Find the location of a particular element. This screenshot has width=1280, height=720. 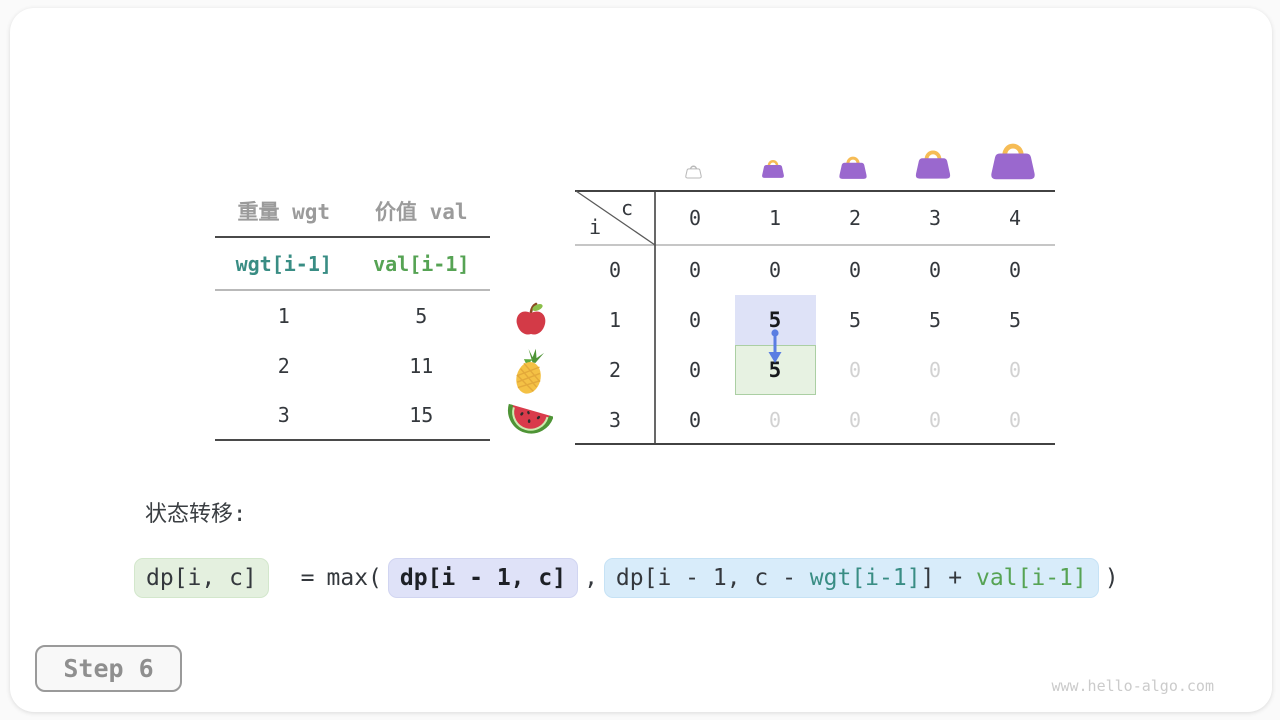

dp-grid: 0 0 0 0 0 0 5 5 5 5 0 5 0 0 0 0 0 0 0 0 is located at coordinates (855, 345).